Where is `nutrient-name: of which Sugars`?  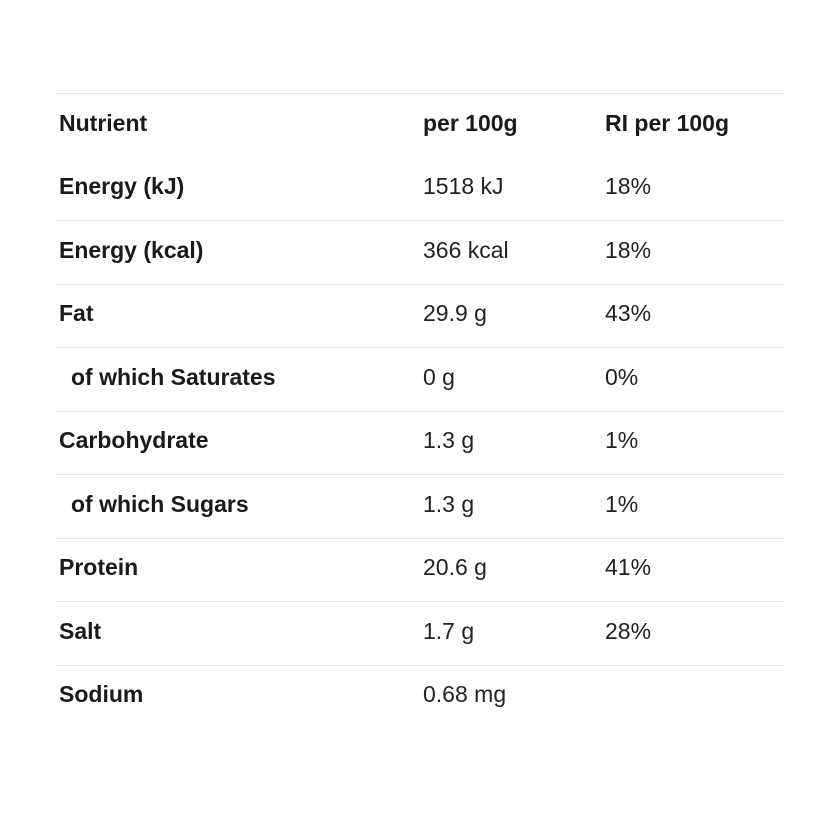 nutrient-name: of which Sugars is located at coordinates (160, 503).